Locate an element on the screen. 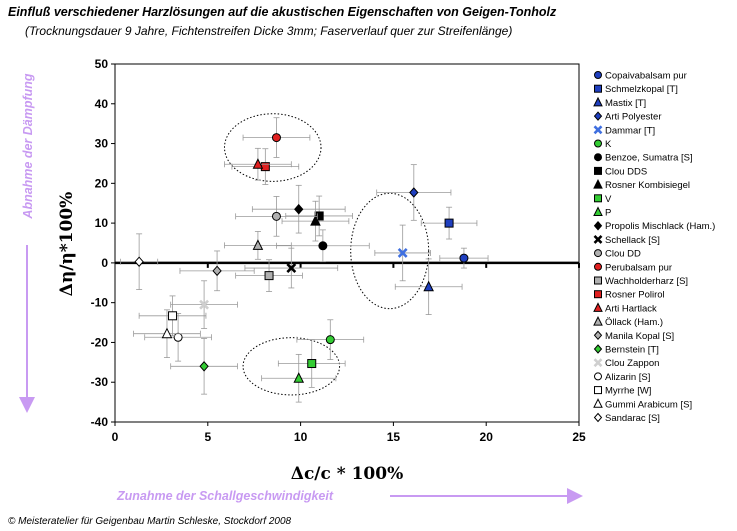  legend-label: Rosner Polirol is located at coordinates (635, 295).